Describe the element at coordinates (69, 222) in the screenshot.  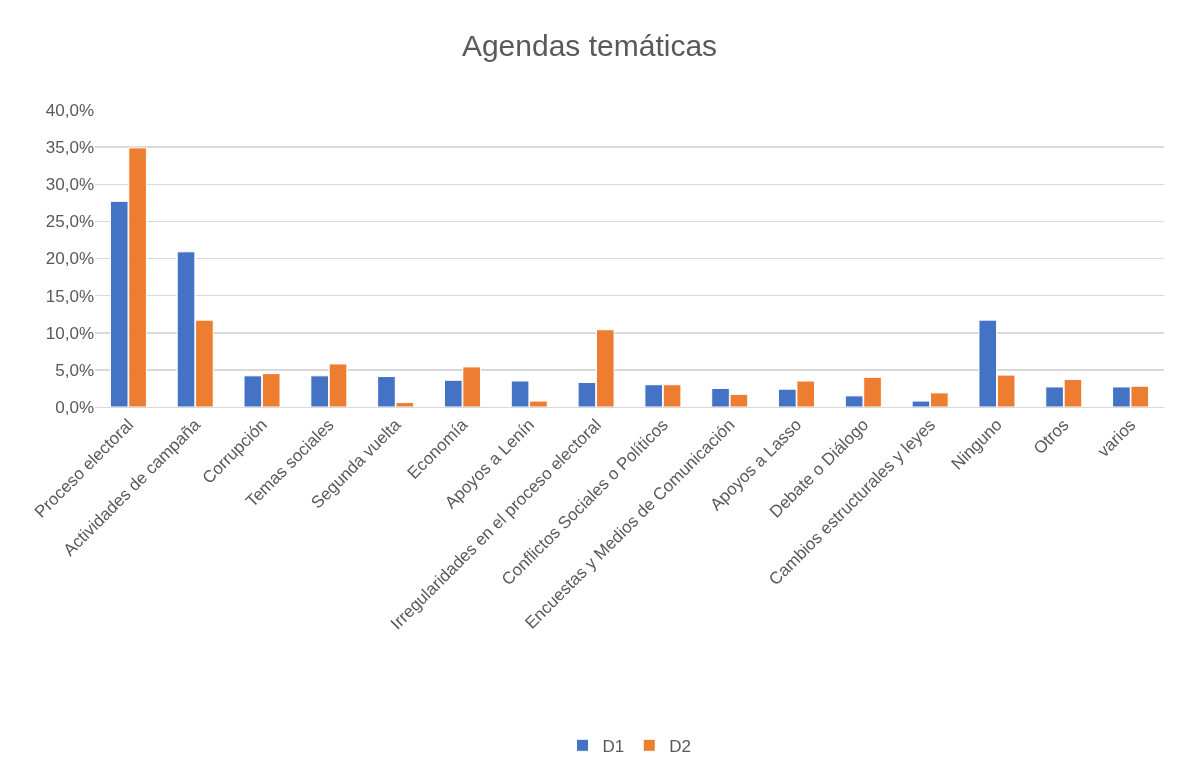
I see `y-tick-label: 25,0%` at that location.